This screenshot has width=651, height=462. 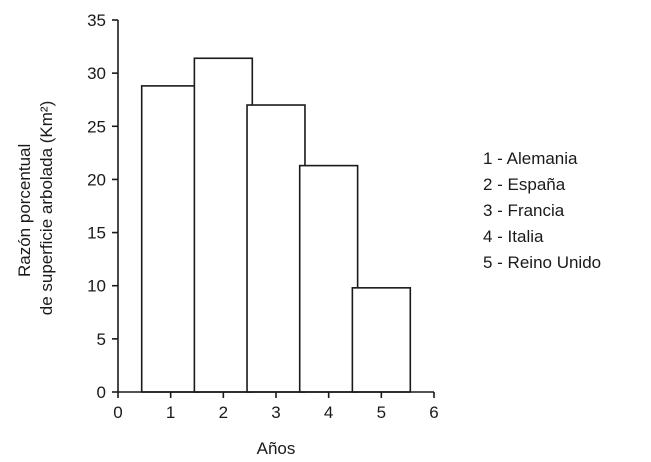 I want to click on y-tick-label-25: 25, so click(x=96, y=126).